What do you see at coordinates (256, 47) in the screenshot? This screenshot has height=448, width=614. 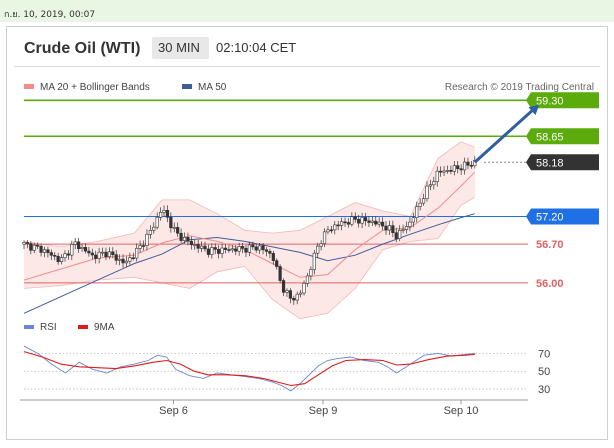 I see `header-time: 02:10:04 CET` at bounding box center [256, 47].